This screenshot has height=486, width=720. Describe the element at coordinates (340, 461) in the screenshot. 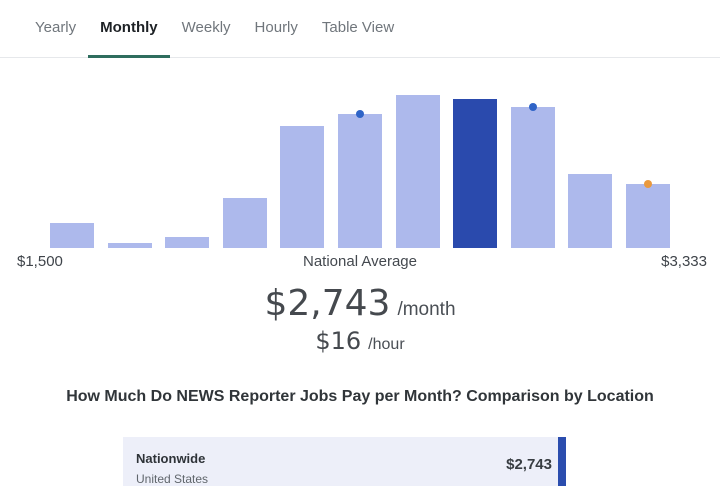

I see `location-bar-track: Nationwide United States $2,743` at that location.